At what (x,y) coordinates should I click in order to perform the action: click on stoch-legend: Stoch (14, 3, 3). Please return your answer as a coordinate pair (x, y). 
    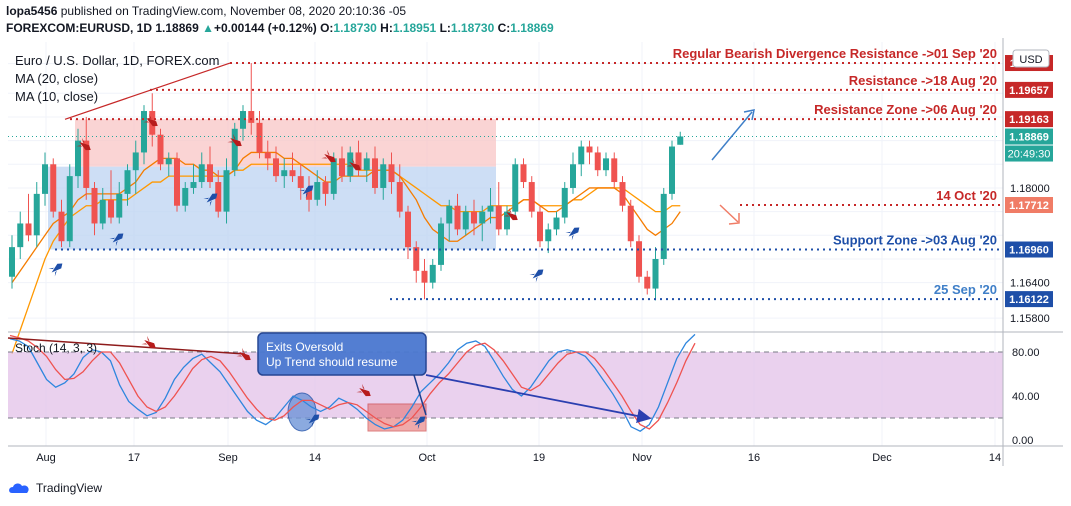
    Looking at the image, I should click on (56, 348).